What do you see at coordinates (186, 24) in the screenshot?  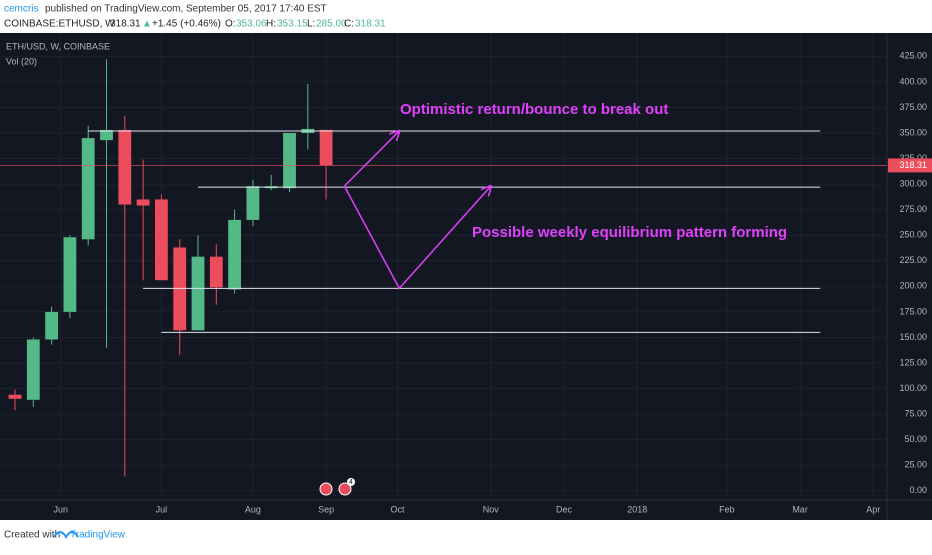 I see `quote-change: +1.45 (+0.46%)` at bounding box center [186, 24].